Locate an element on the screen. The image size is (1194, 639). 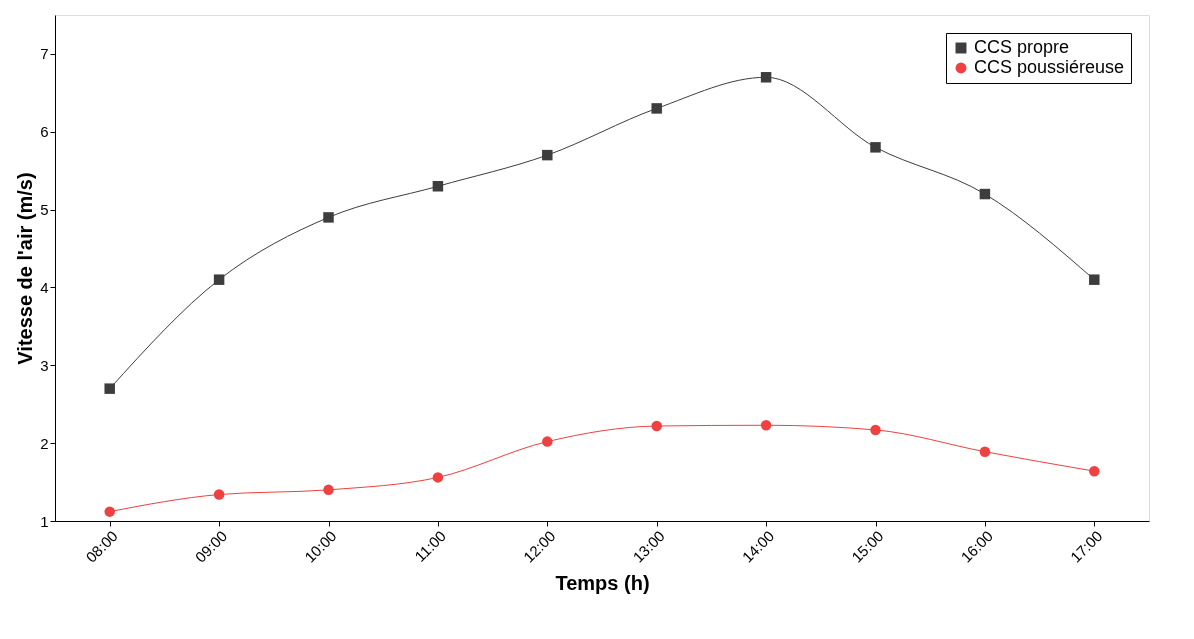
y-tick-label: 1 is located at coordinates (44, 521).